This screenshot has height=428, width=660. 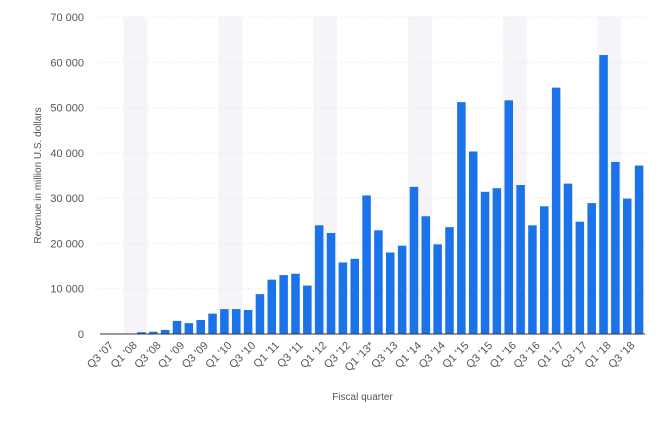 What do you see at coordinates (67, 290) in the screenshot?
I see `y-tick-label: 10 000` at bounding box center [67, 290].